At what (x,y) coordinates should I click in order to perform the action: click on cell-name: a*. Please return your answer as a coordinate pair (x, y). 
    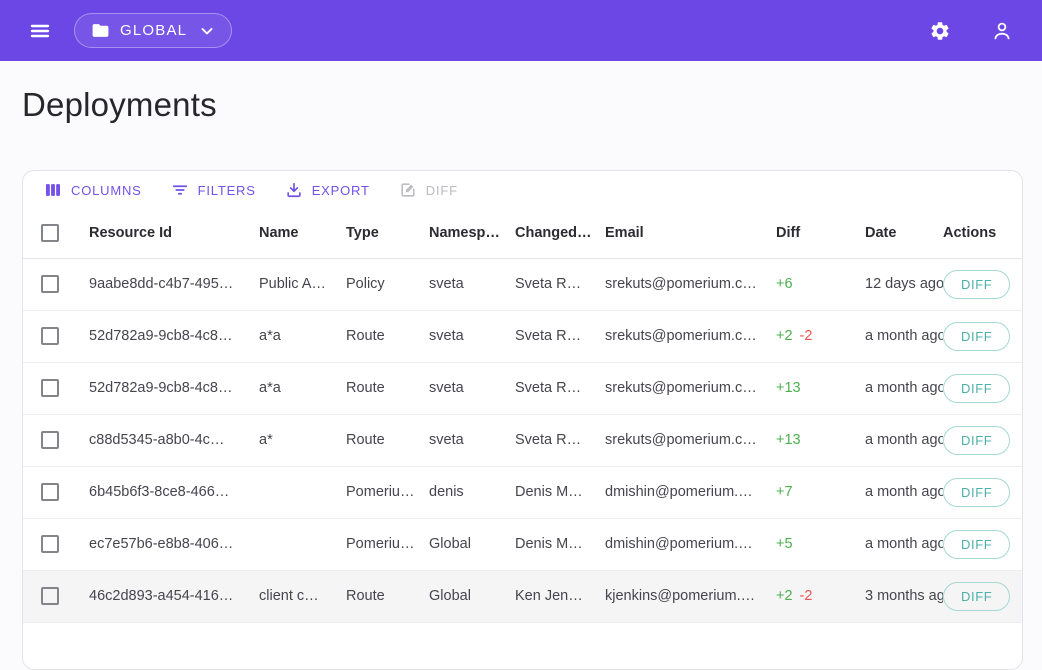
    Looking at the image, I should click on (302, 440).